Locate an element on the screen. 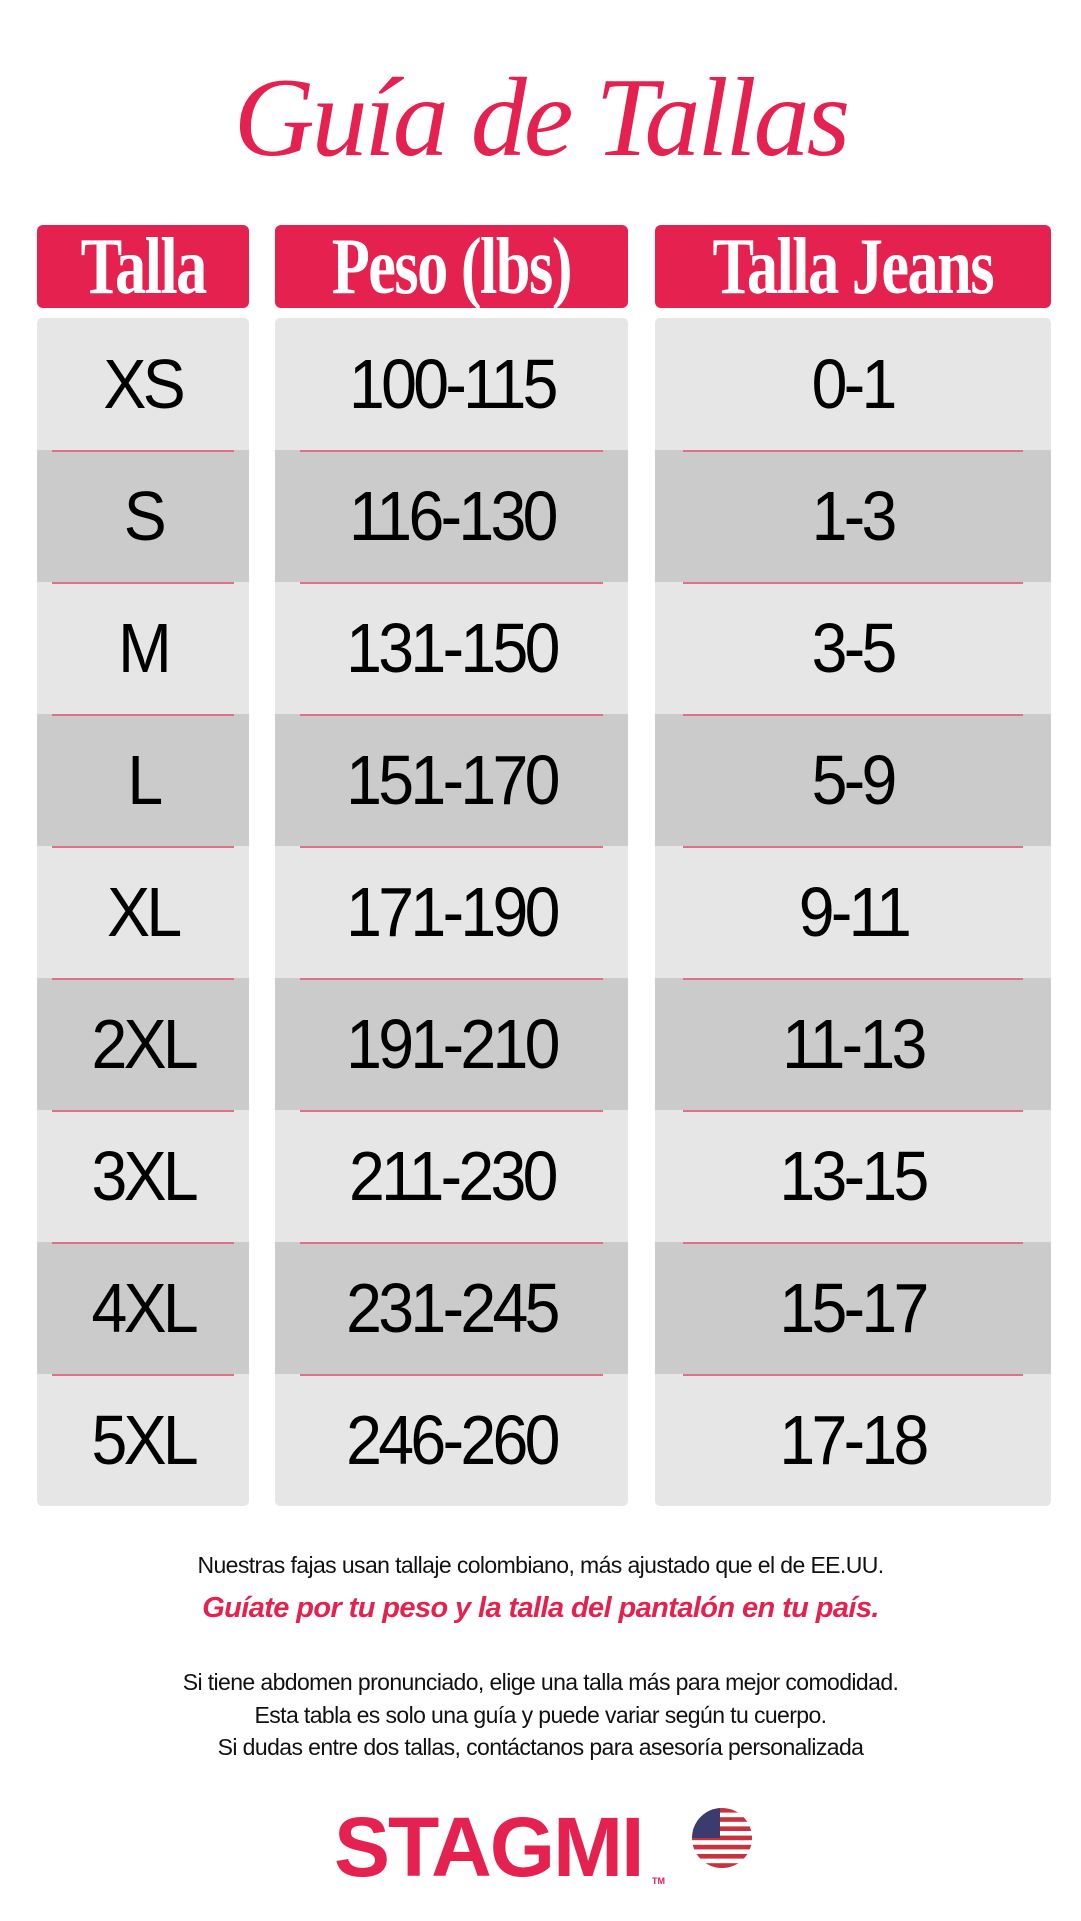 Image resolution: width=1081 pixels, height=1921 pixels. table-cell: 15-17 is located at coordinates (853, 1308).